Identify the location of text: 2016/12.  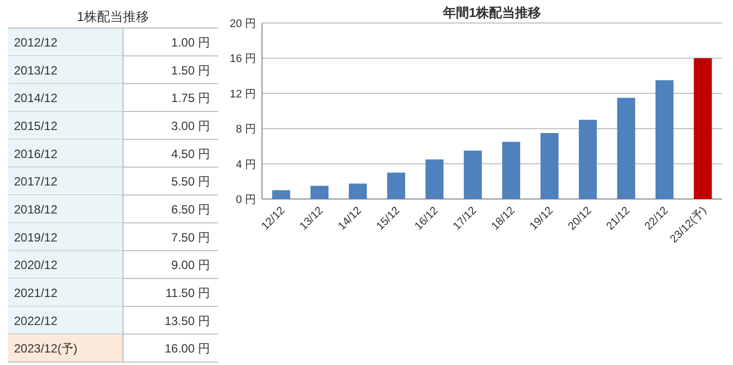
(36, 153).